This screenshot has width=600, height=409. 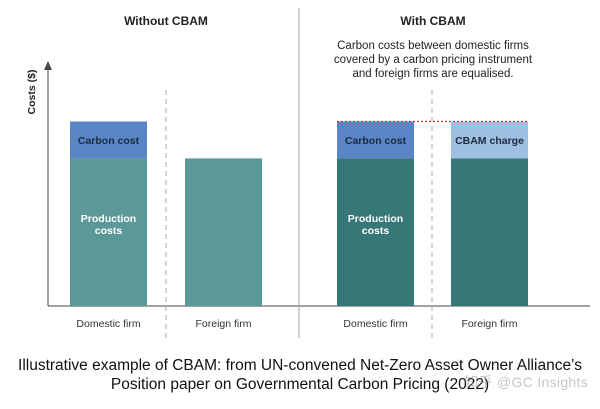 What do you see at coordinates (526, 382) in the screenshot?
I see `watermark: 知乎 @GC Insights` at bounding box center [526, 382].